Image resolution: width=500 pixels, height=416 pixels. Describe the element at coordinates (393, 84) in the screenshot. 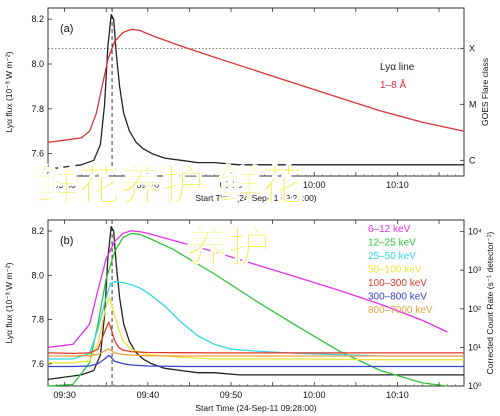

I see `legend-a-goes: 1–8 Å` at that location.